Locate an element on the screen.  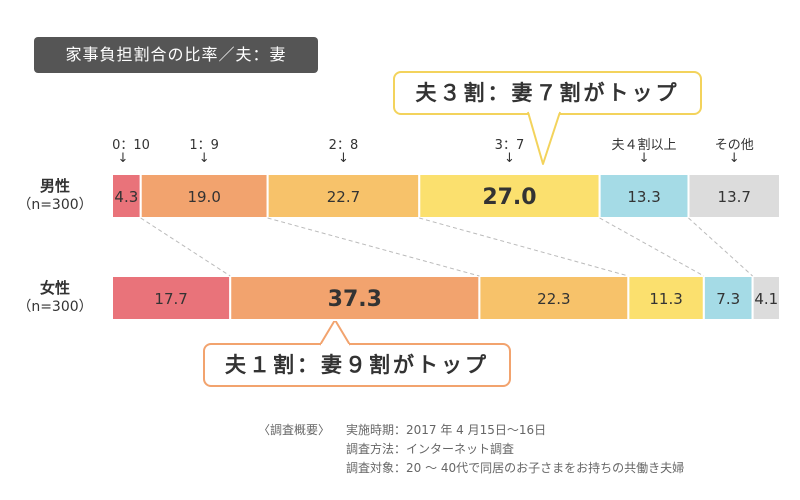
data-label: 7.3 is located at coordinates (728, 299).